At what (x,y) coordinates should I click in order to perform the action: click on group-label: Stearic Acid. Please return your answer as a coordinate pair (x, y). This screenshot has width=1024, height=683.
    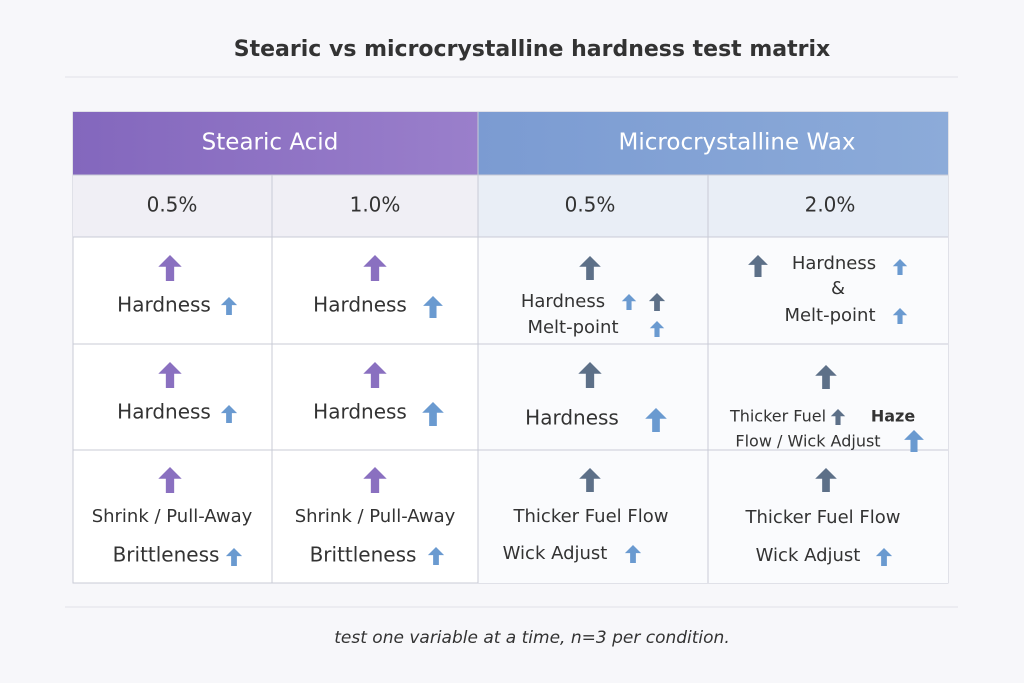
    Looking at the image, I should click on (270, 143).